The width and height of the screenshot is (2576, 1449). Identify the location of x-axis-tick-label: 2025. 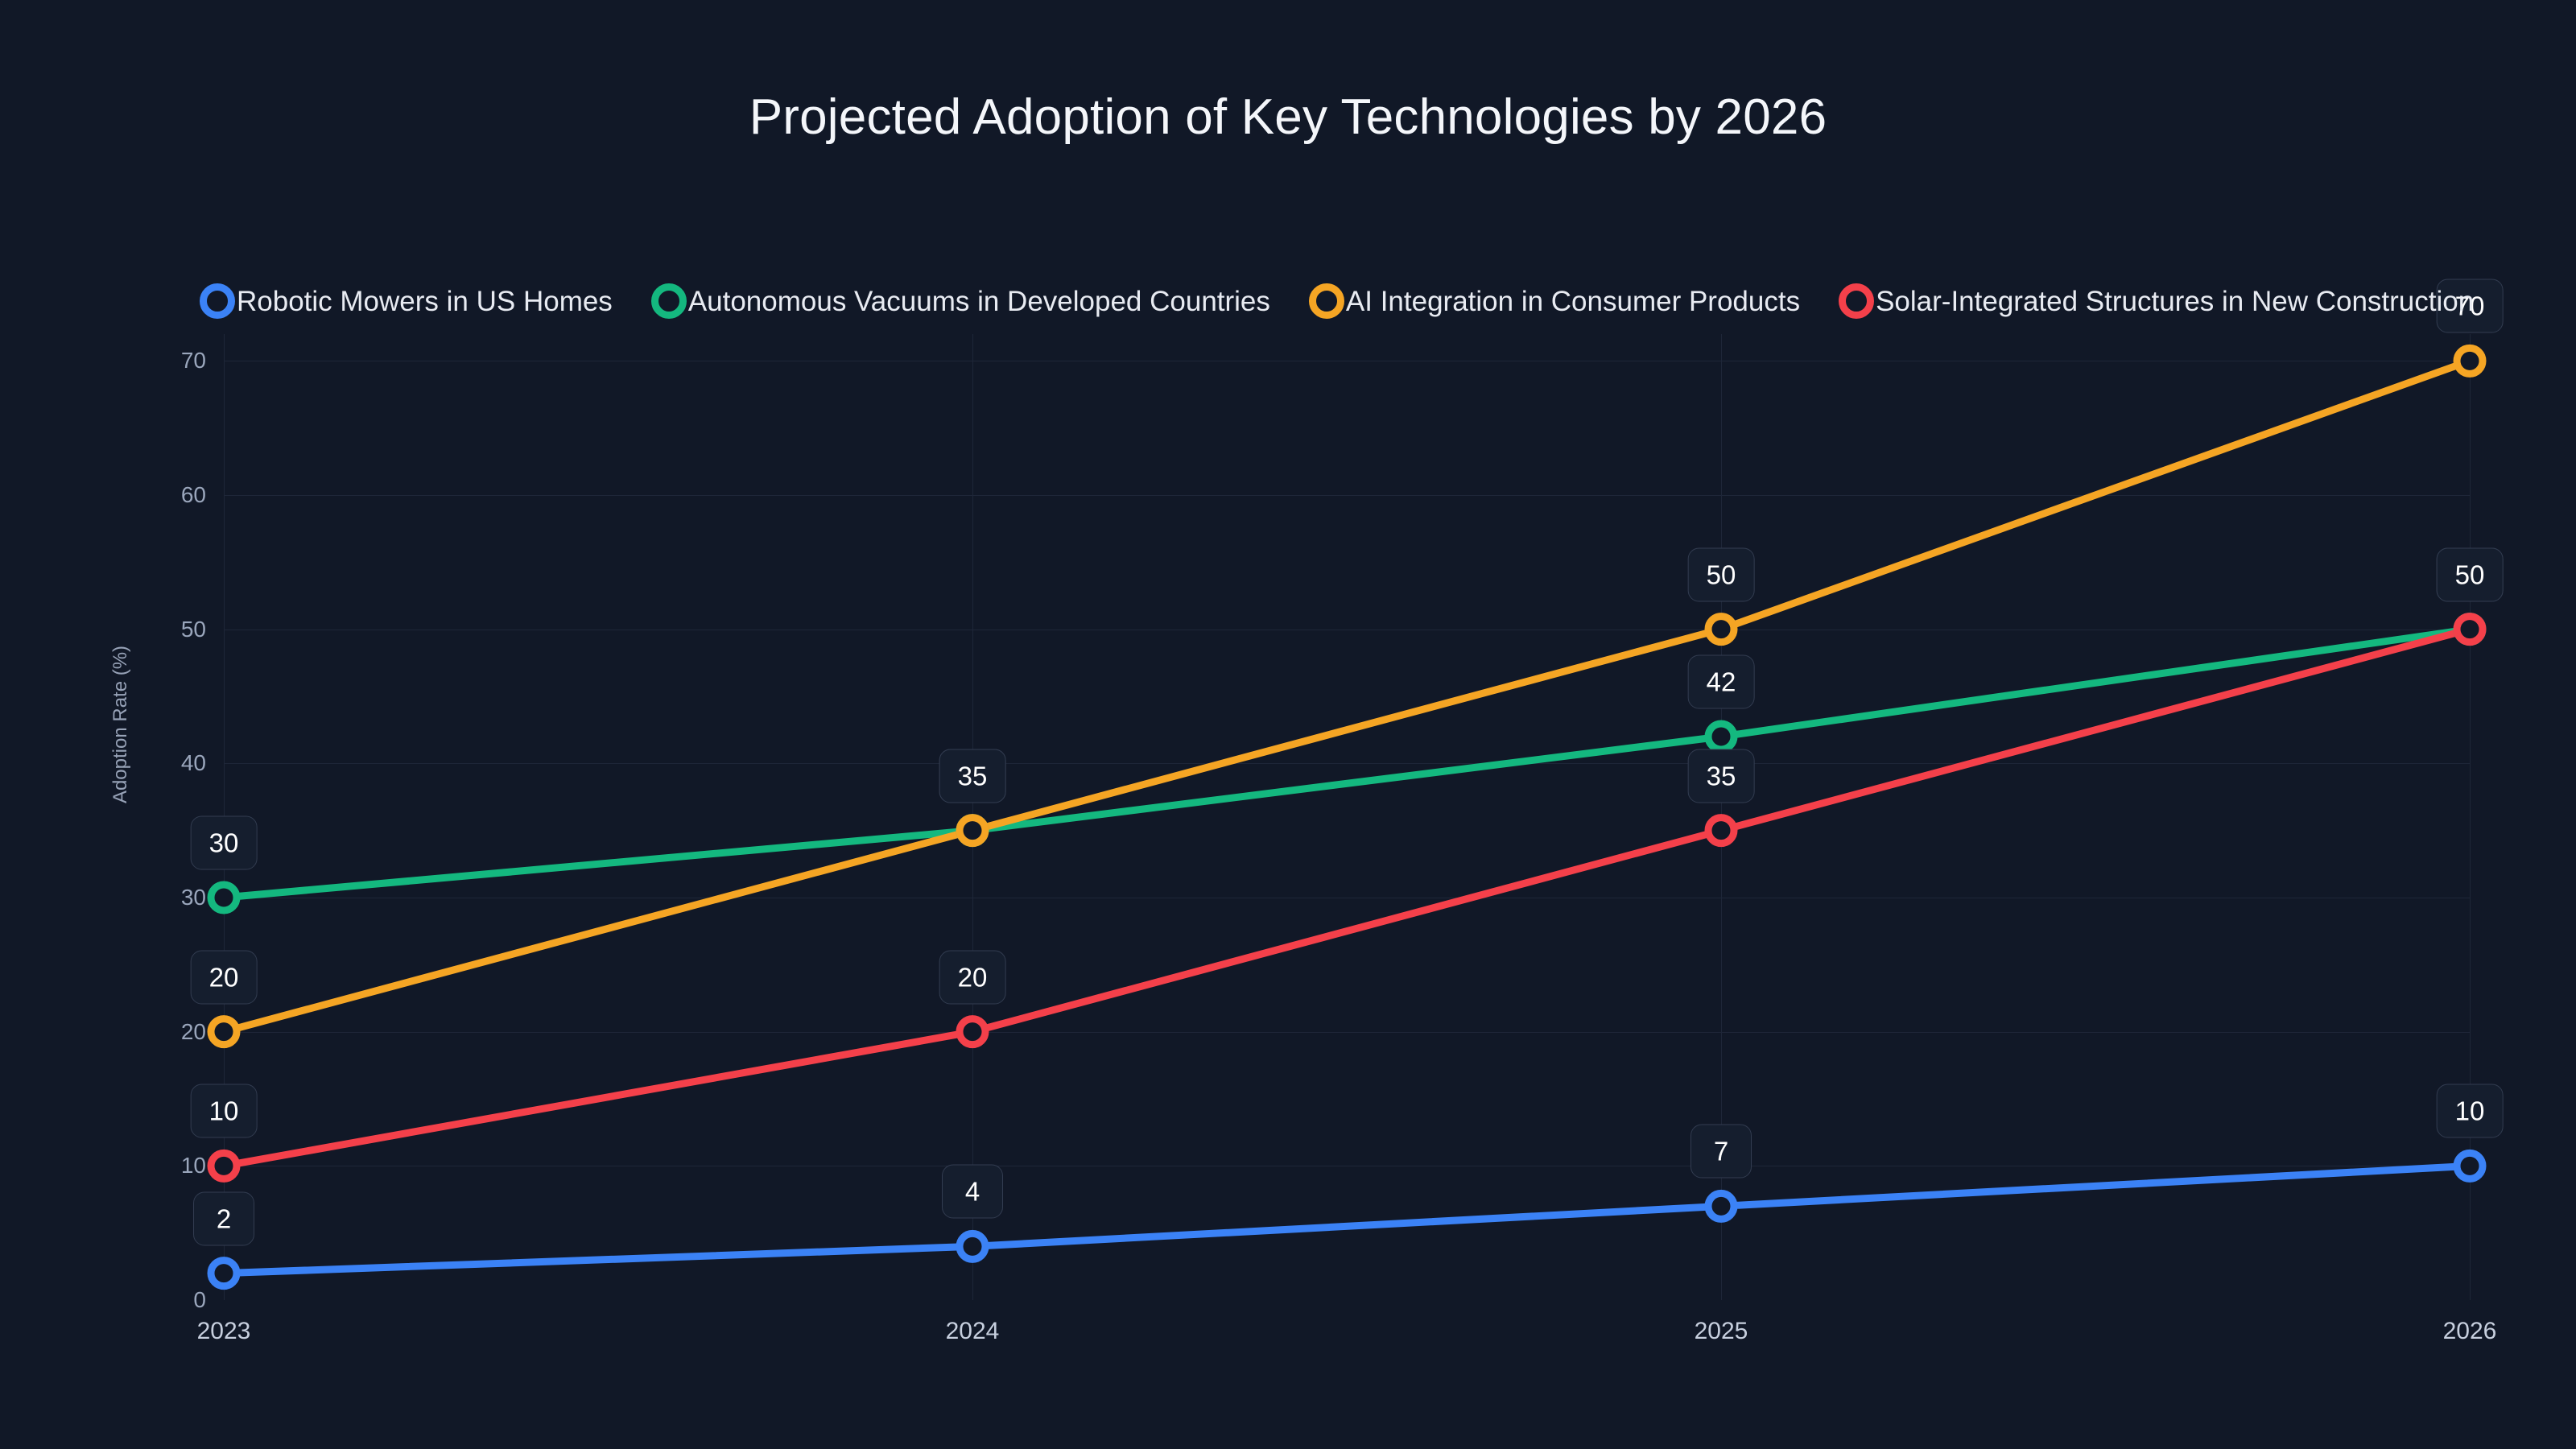
(1721, 1331).